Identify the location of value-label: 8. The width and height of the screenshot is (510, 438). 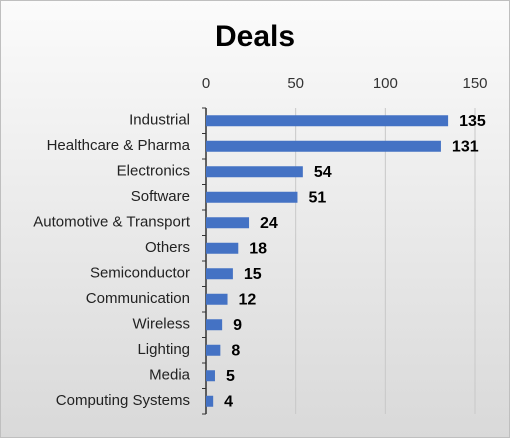
(235, 350).